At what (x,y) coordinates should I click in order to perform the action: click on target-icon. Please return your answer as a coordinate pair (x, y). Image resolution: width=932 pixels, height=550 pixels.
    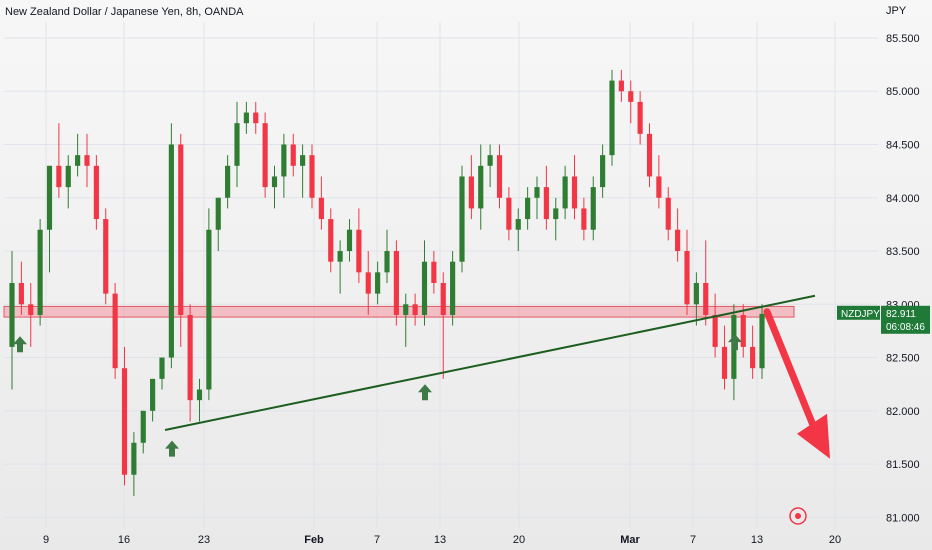
    Looking at the image, I should click on (798, 516).